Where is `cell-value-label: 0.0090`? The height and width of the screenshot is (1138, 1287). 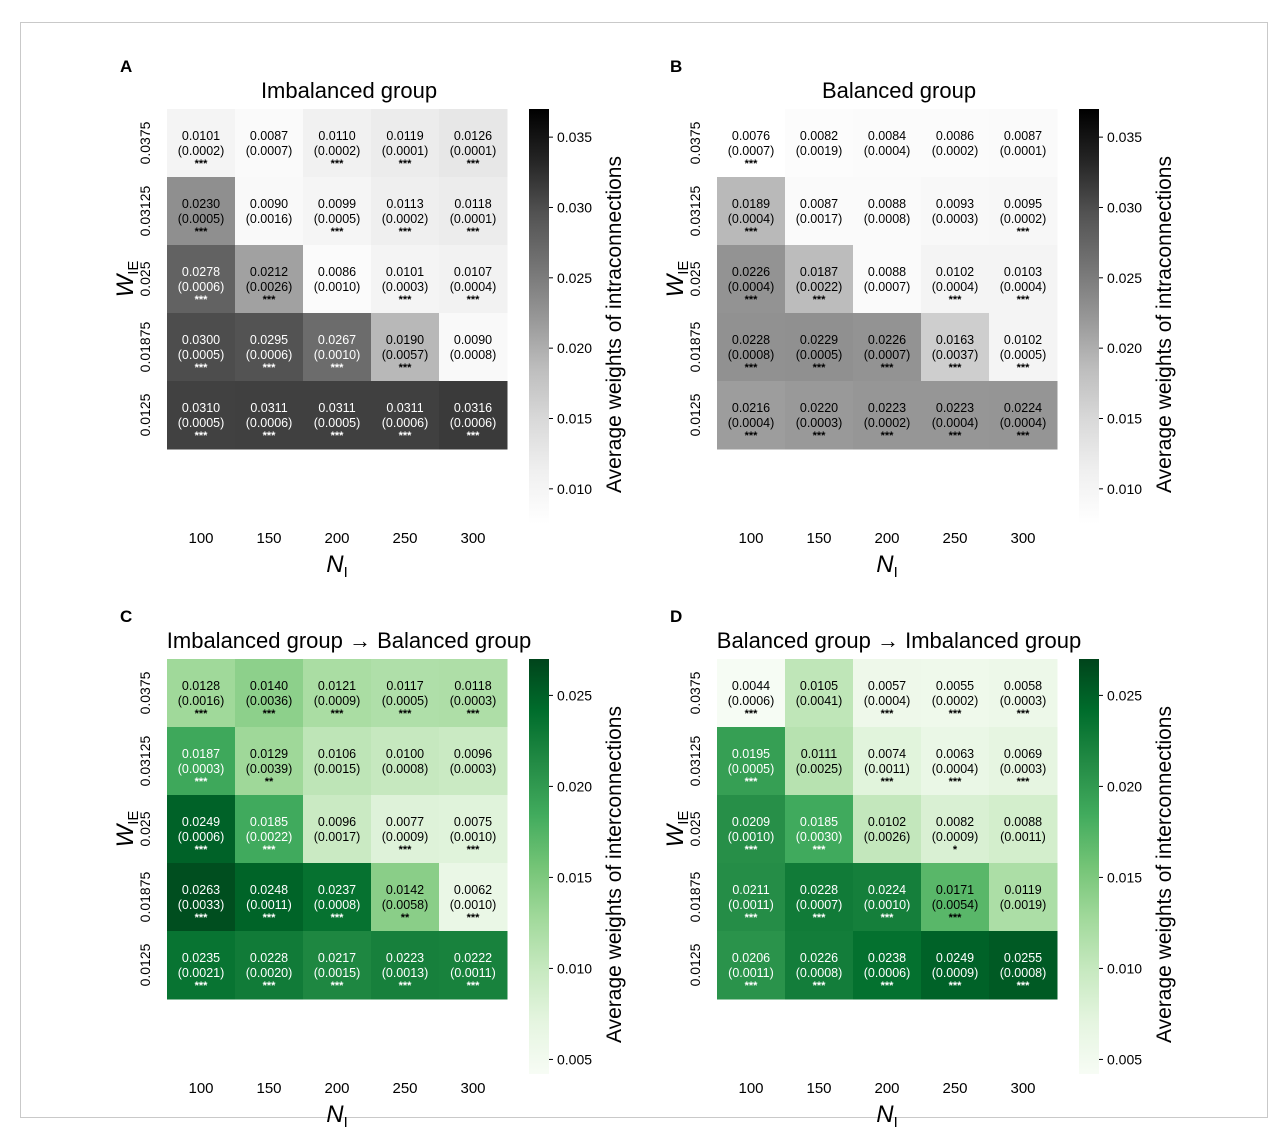 cell-value-label: 0.0090 is located at coordinates (269, 204).